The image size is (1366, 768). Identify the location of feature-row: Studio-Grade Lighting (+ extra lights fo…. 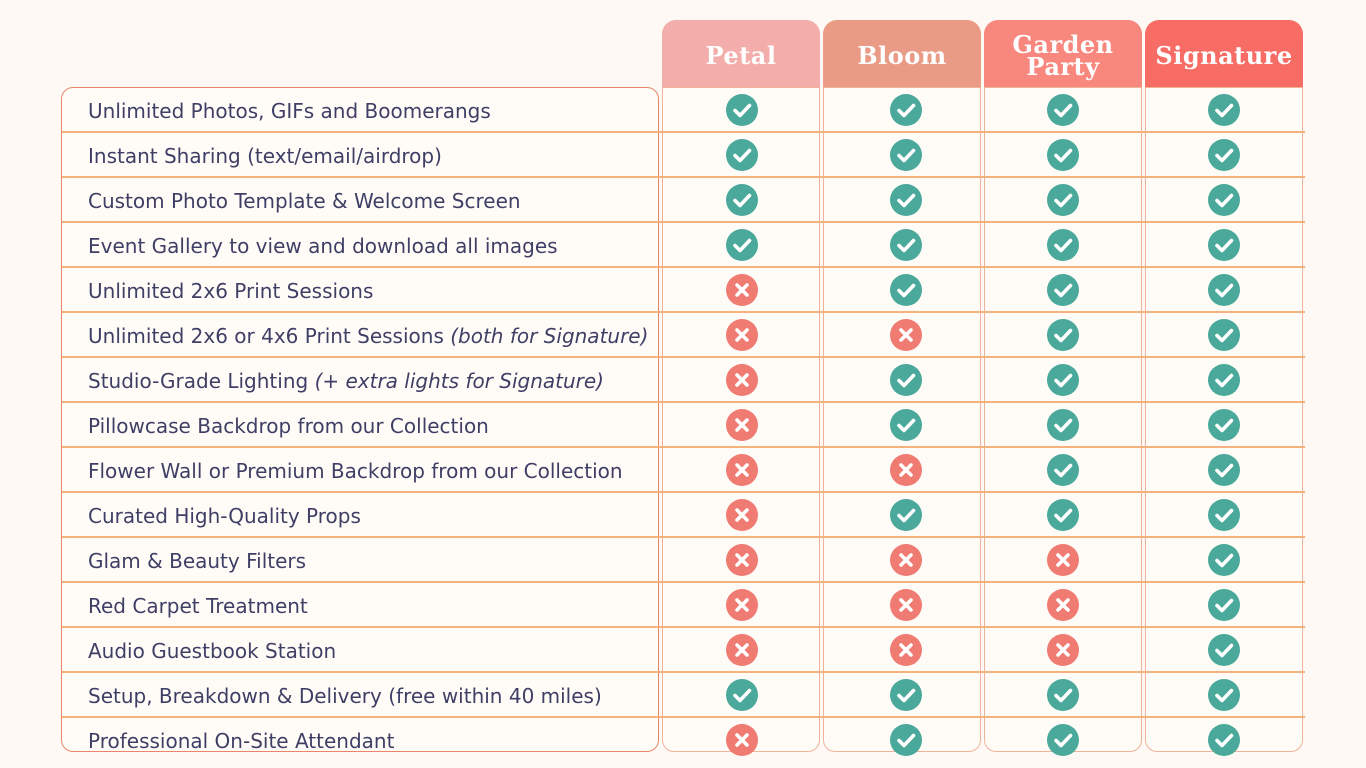
(360, 380).